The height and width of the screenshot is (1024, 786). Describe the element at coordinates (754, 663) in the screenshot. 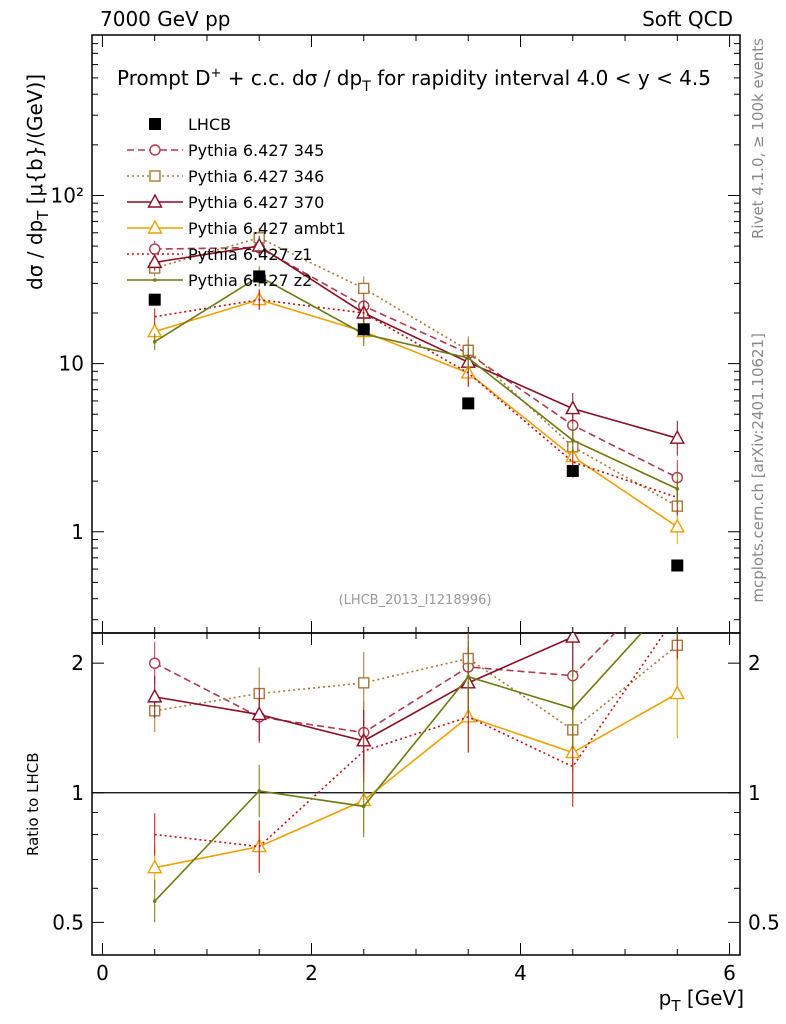

I see `ratio-tick-label-right: 2` at that location.